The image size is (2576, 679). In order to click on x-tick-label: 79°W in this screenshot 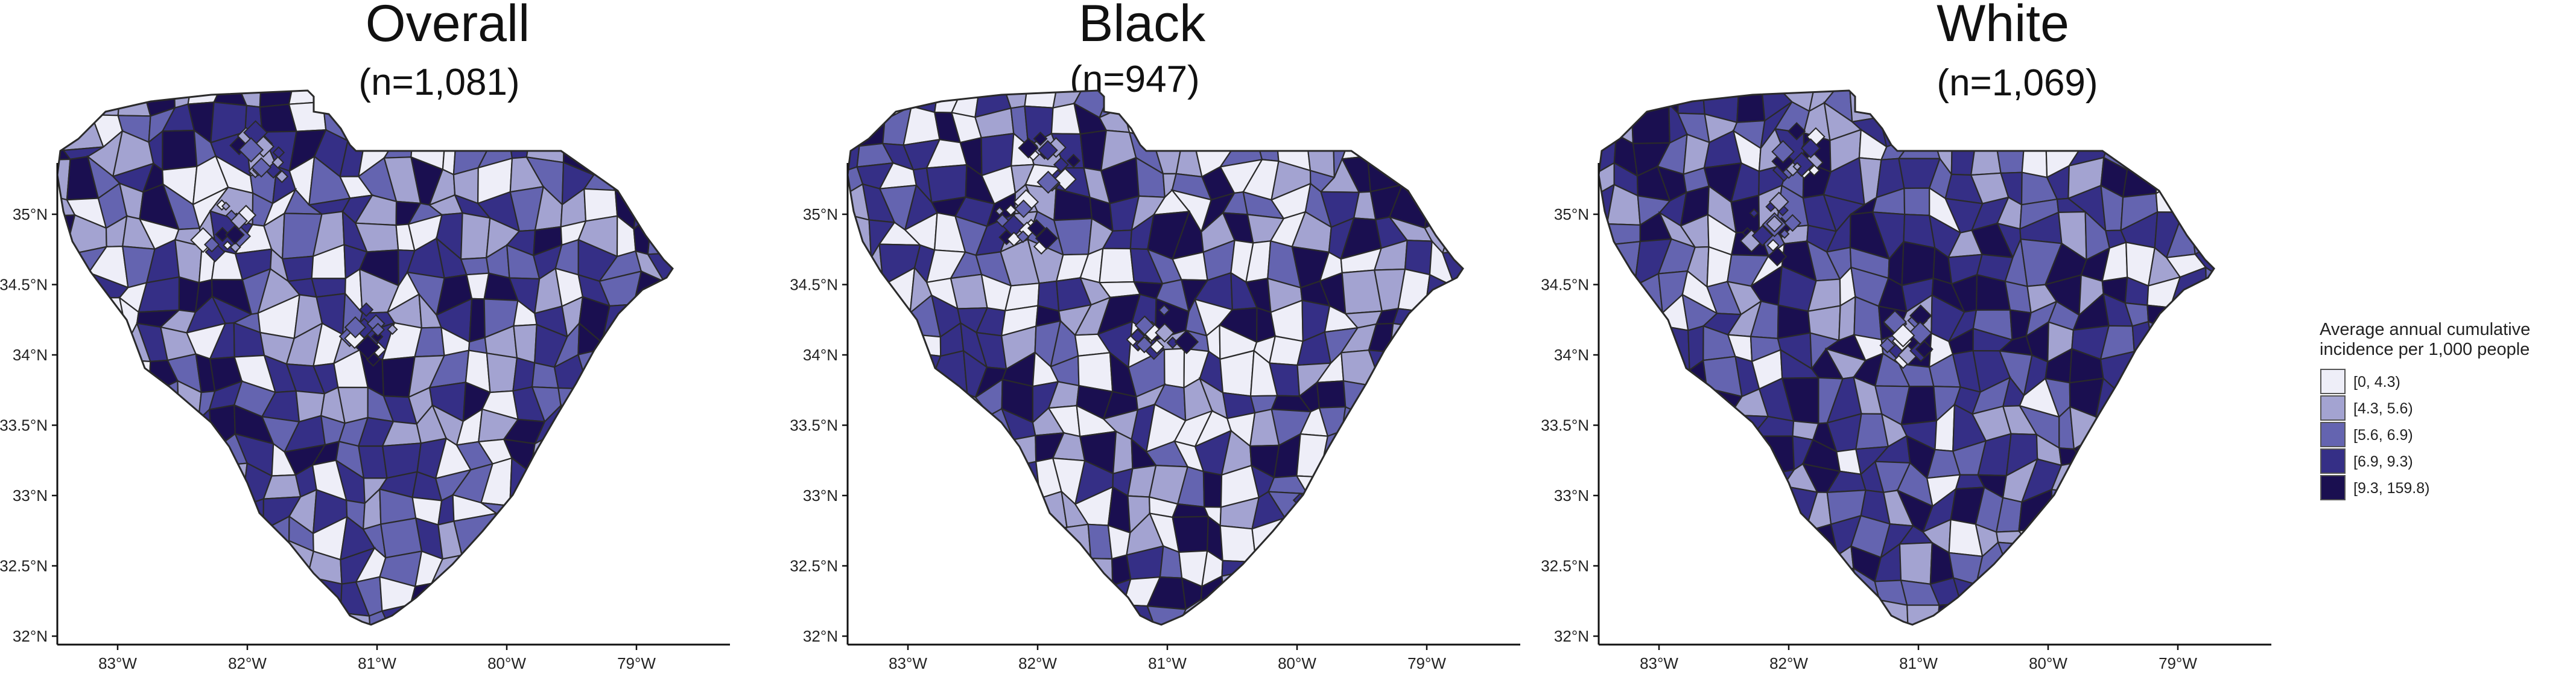, I will do `click(1426, 663)`.